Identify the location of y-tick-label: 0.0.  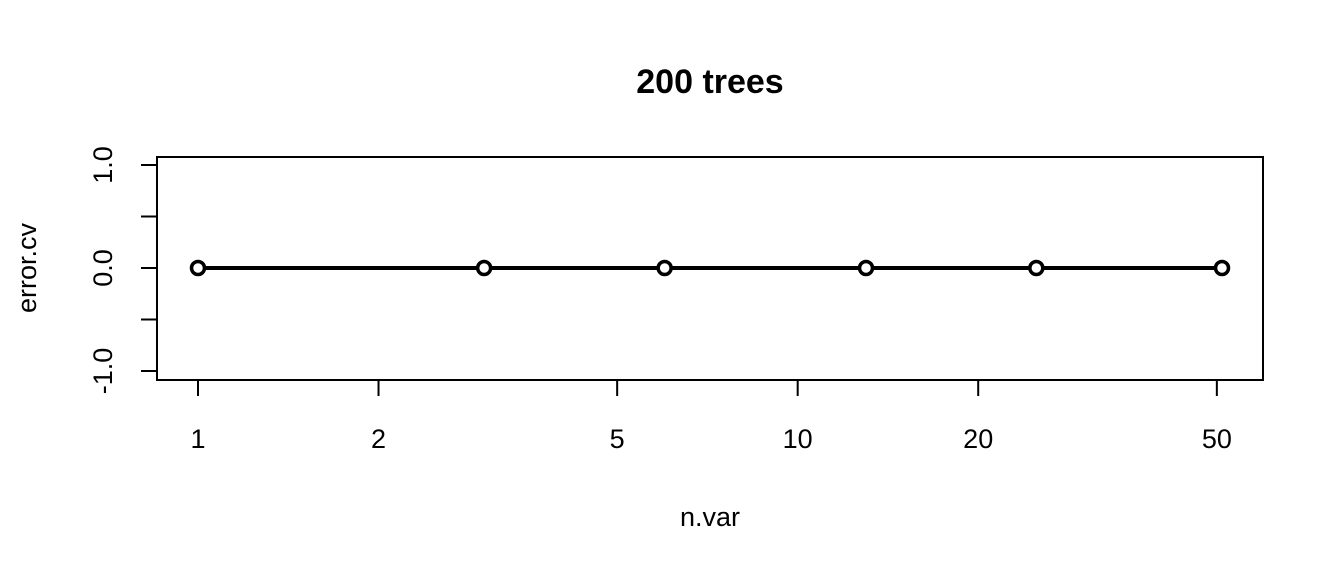
(103, 268).